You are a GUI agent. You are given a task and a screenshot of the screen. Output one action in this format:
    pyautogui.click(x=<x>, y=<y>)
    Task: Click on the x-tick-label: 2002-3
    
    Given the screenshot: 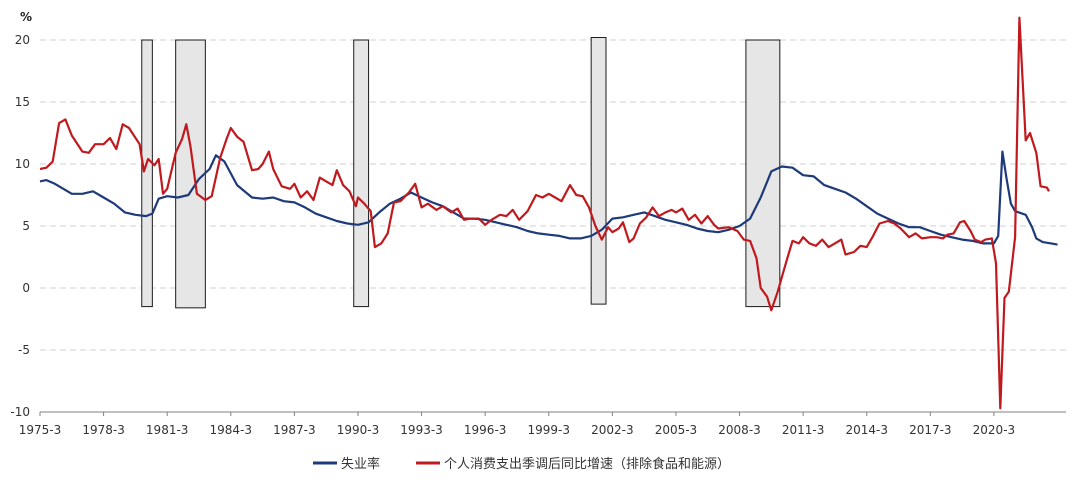 What is the action you would take?
    pyautogui.click(x=612, y=430)
    